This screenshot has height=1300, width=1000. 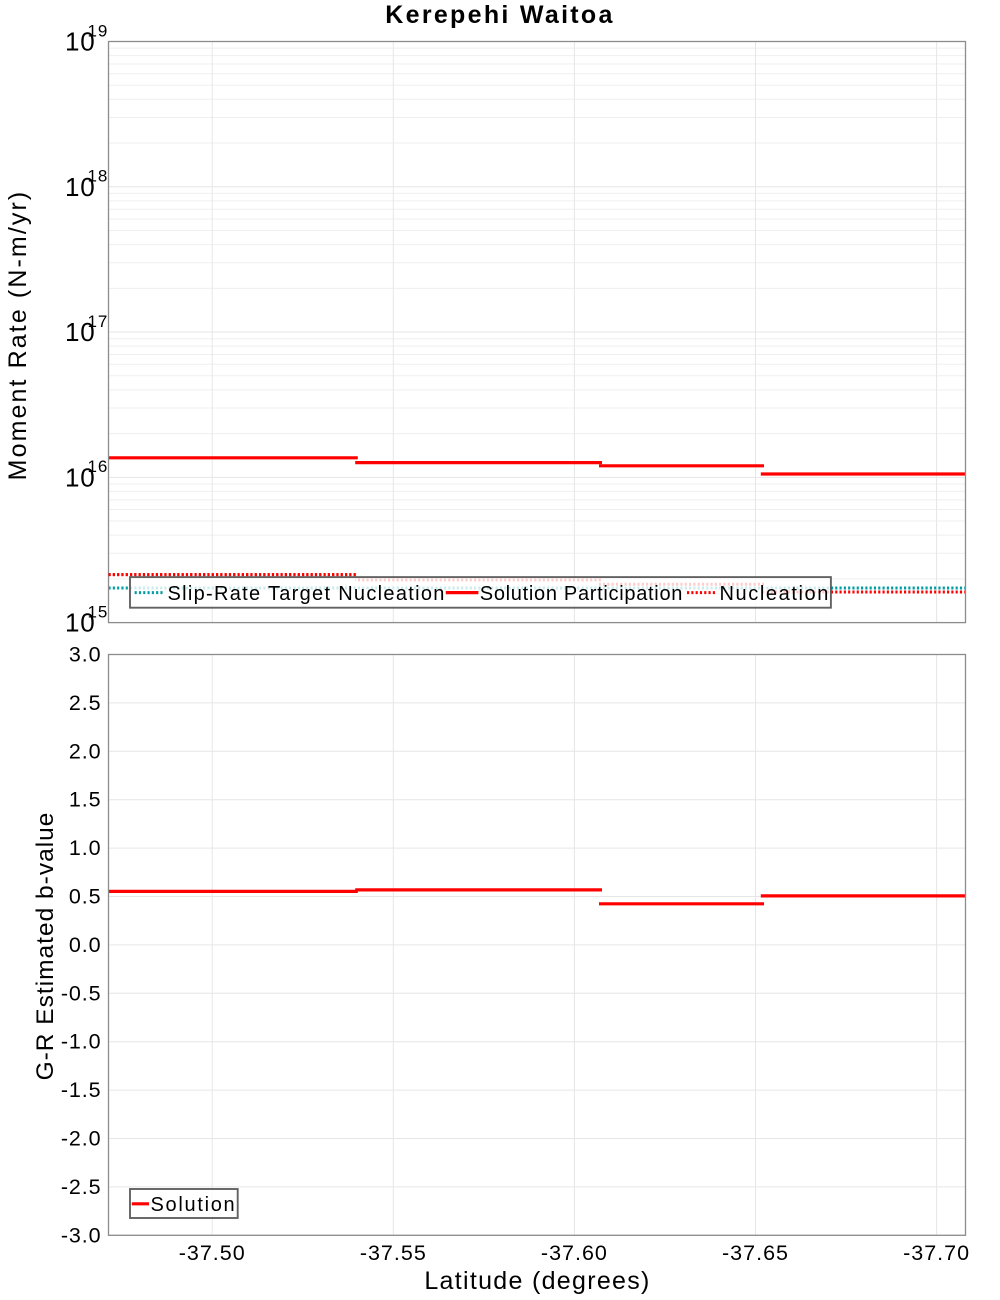 I want to click on svg-text: -37.50, so click(x=212, y=1253).